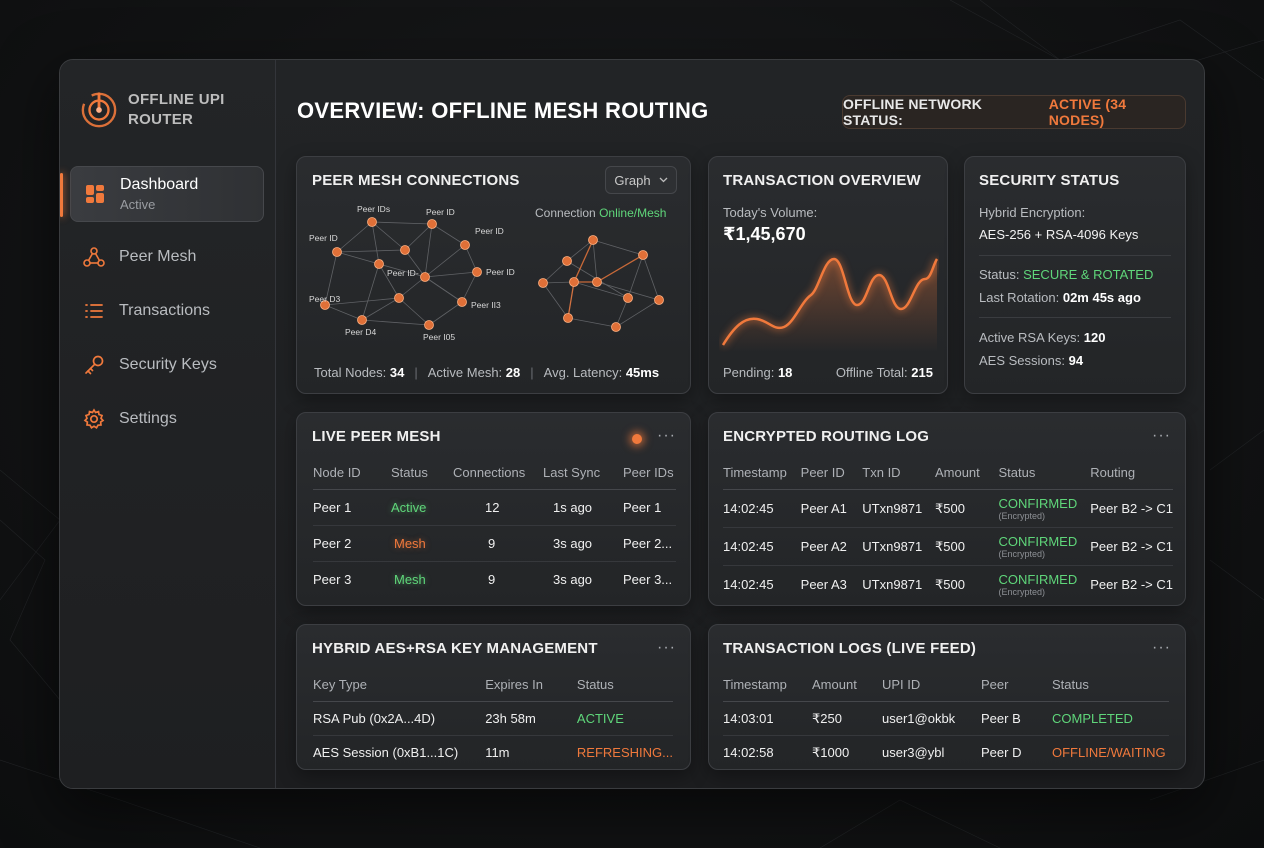 This screenshot has width=1264, height=848. I want to click on card-title: SECURITY STATUS, so click(1049, 180).